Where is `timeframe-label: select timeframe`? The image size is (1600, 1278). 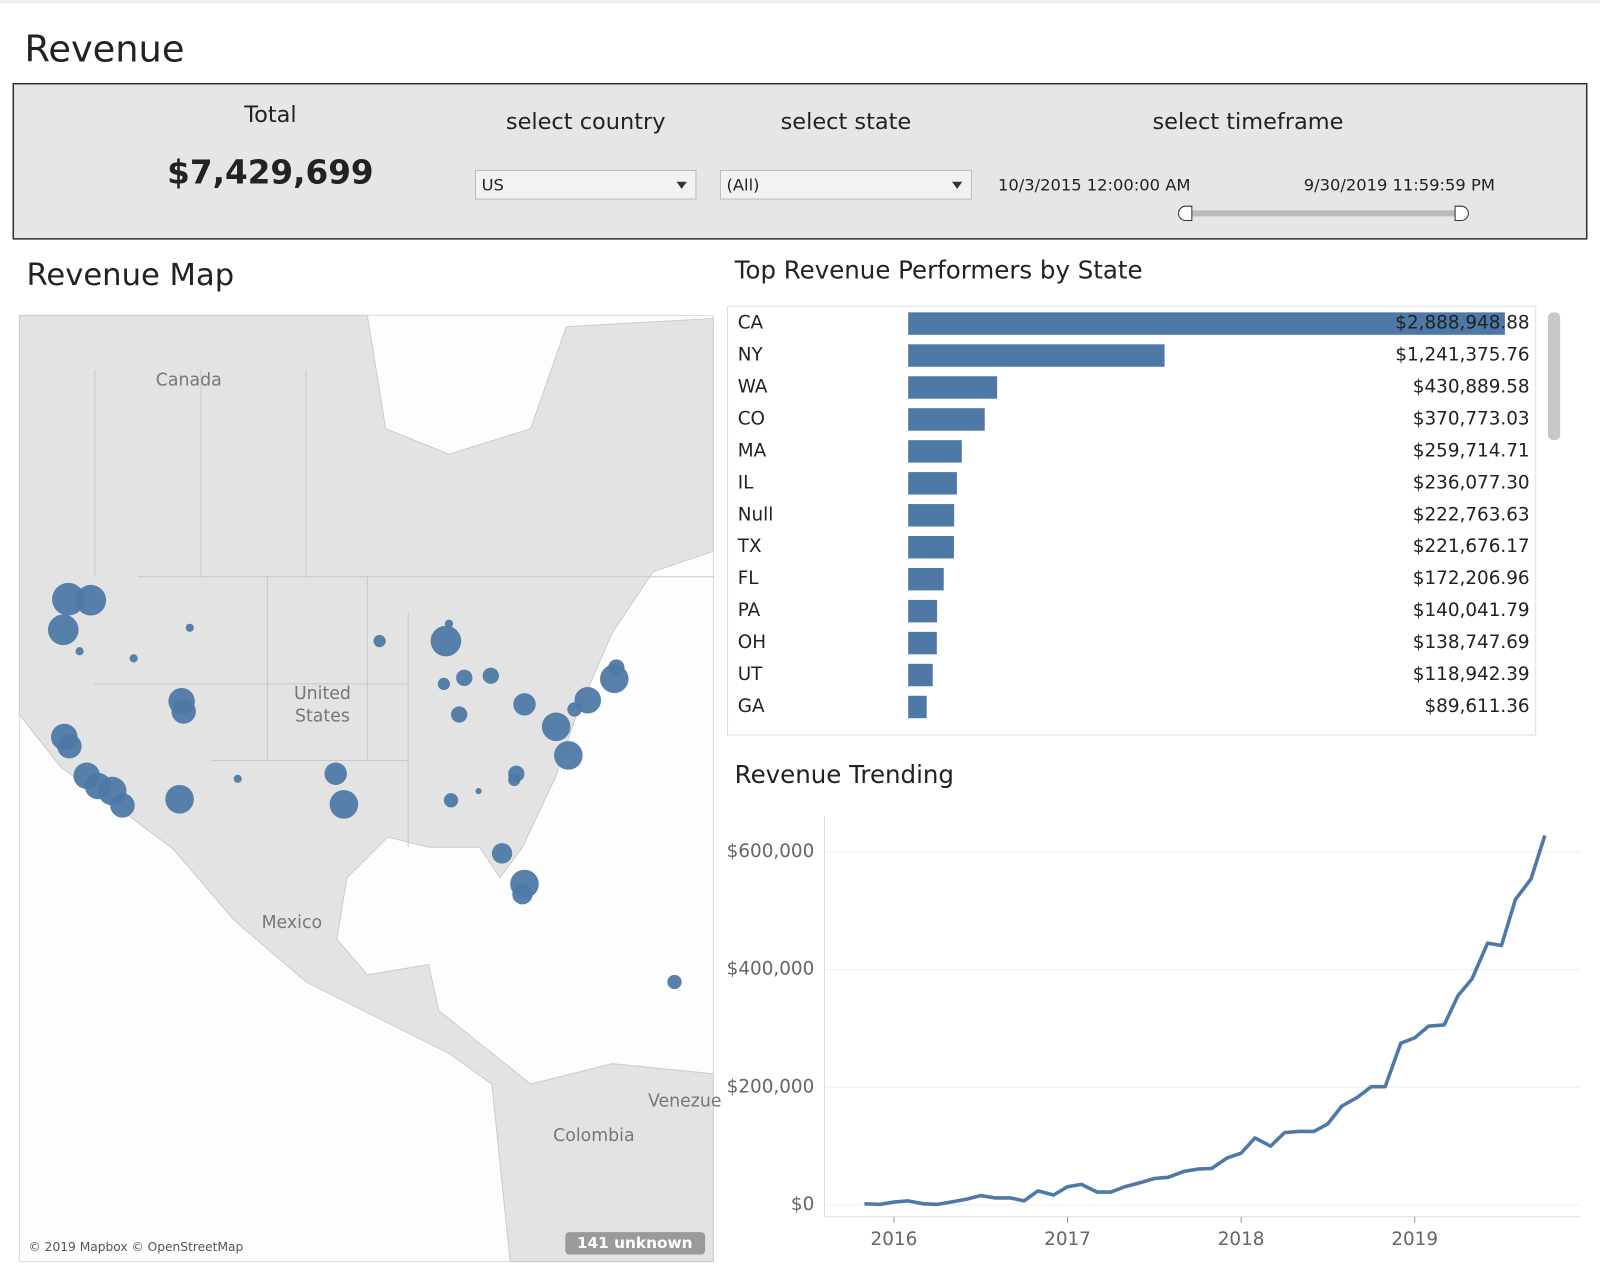 timeframe-label: select timeframe is located at coordinates (1247, 122).